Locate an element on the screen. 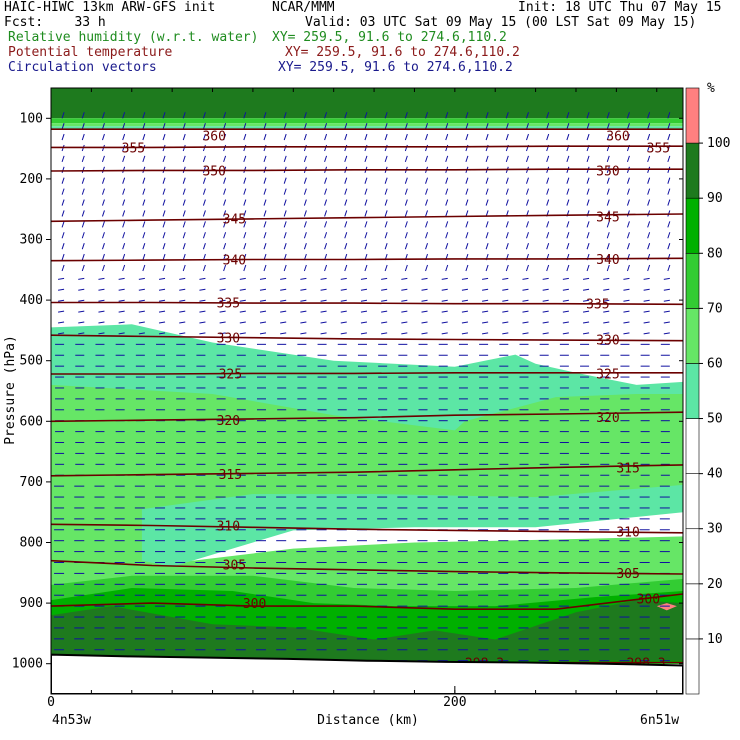  field-xy-theta: XY= 259.5, 91.6 to 274.6,110.2 is located at coordinates (402, 52).